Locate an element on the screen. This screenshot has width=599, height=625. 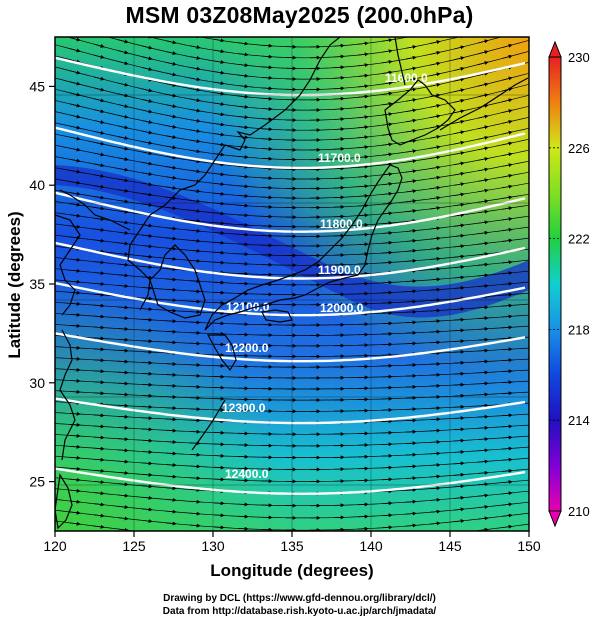
contour-label: 11900.0 is located at coordinates (339, 270).